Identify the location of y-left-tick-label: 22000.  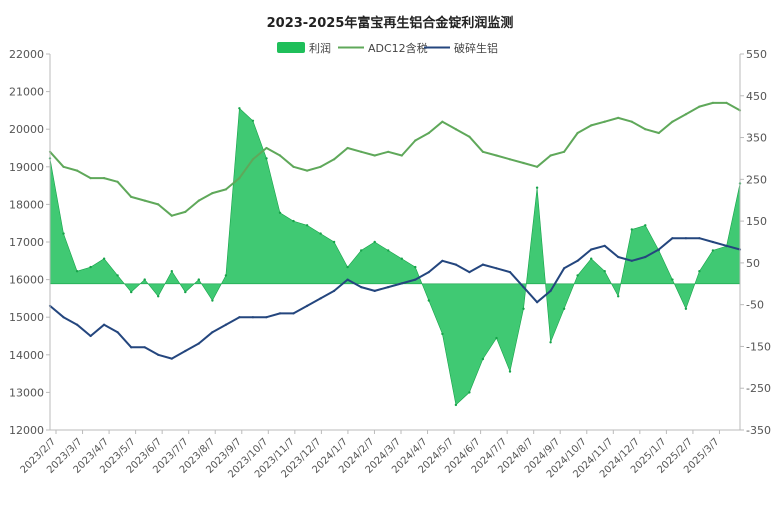
(26, 54).